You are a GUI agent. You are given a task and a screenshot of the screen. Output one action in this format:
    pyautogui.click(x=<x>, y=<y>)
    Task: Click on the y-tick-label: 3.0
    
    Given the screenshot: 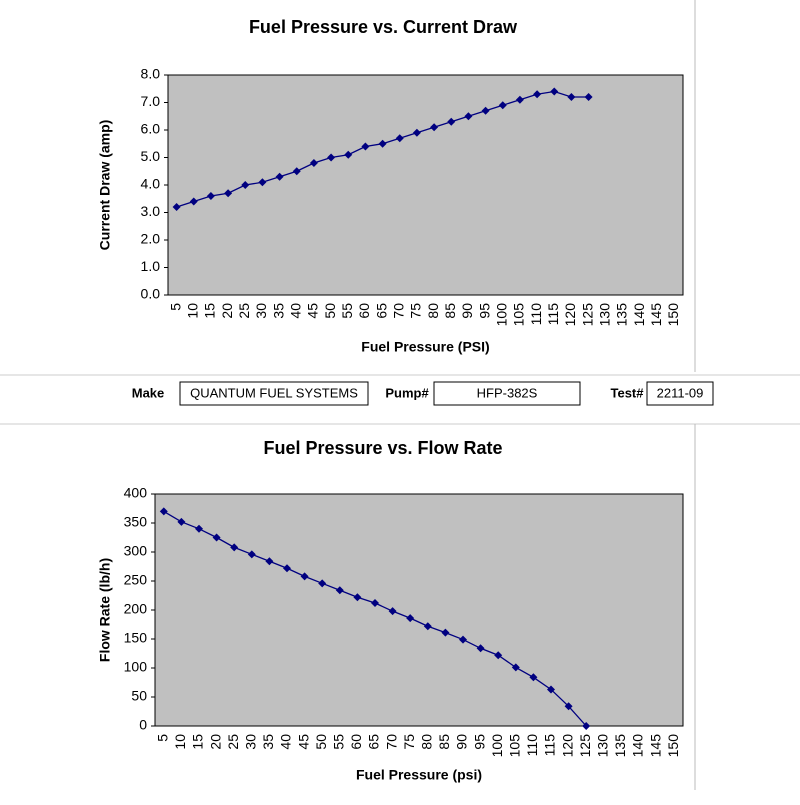 What is the action you would take?
    pyautogui.click(x=151, y=211)
    